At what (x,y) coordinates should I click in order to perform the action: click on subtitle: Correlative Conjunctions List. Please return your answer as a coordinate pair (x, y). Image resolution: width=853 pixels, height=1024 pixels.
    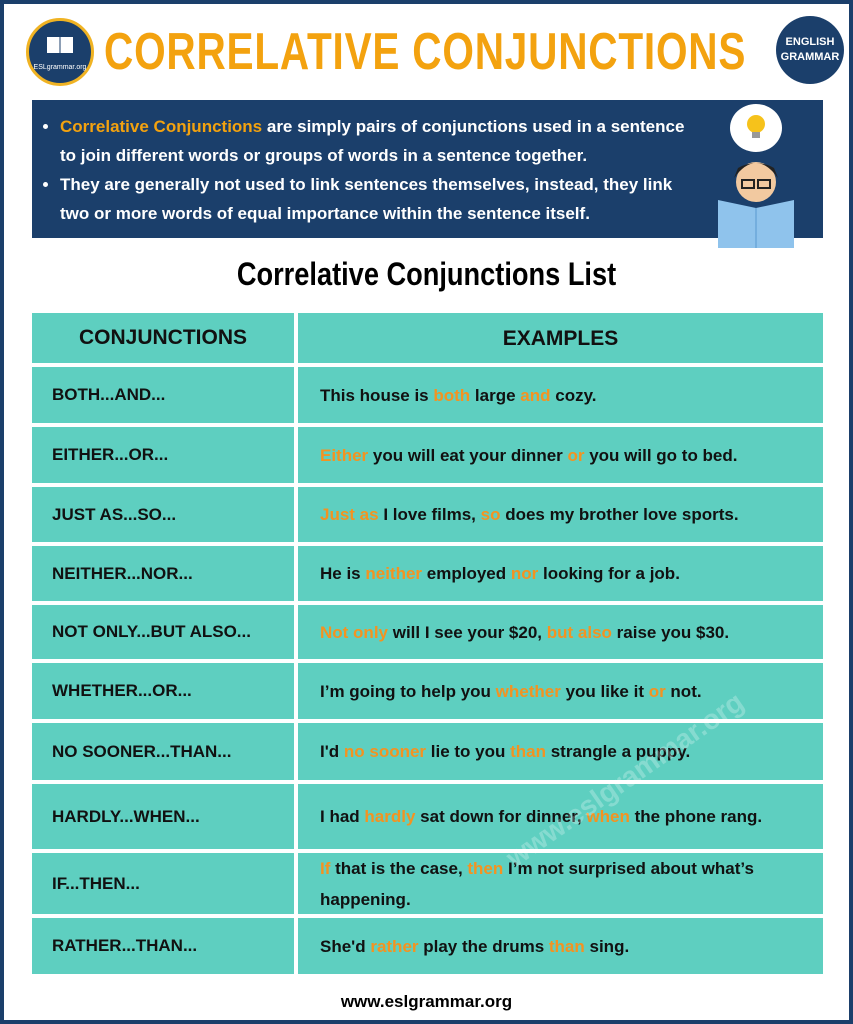
    Looking at the image, I should click on (426, 274).